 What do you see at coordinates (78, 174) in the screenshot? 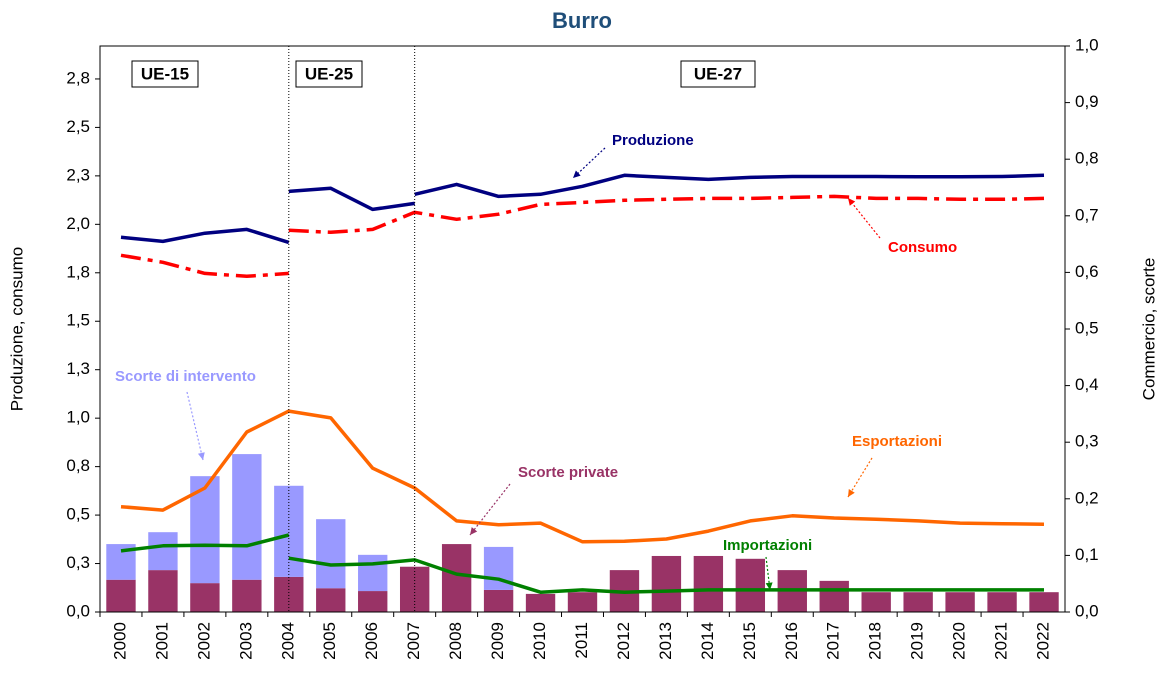
I see `y-tick-label: 2,3` at bounding box center [78, 174].